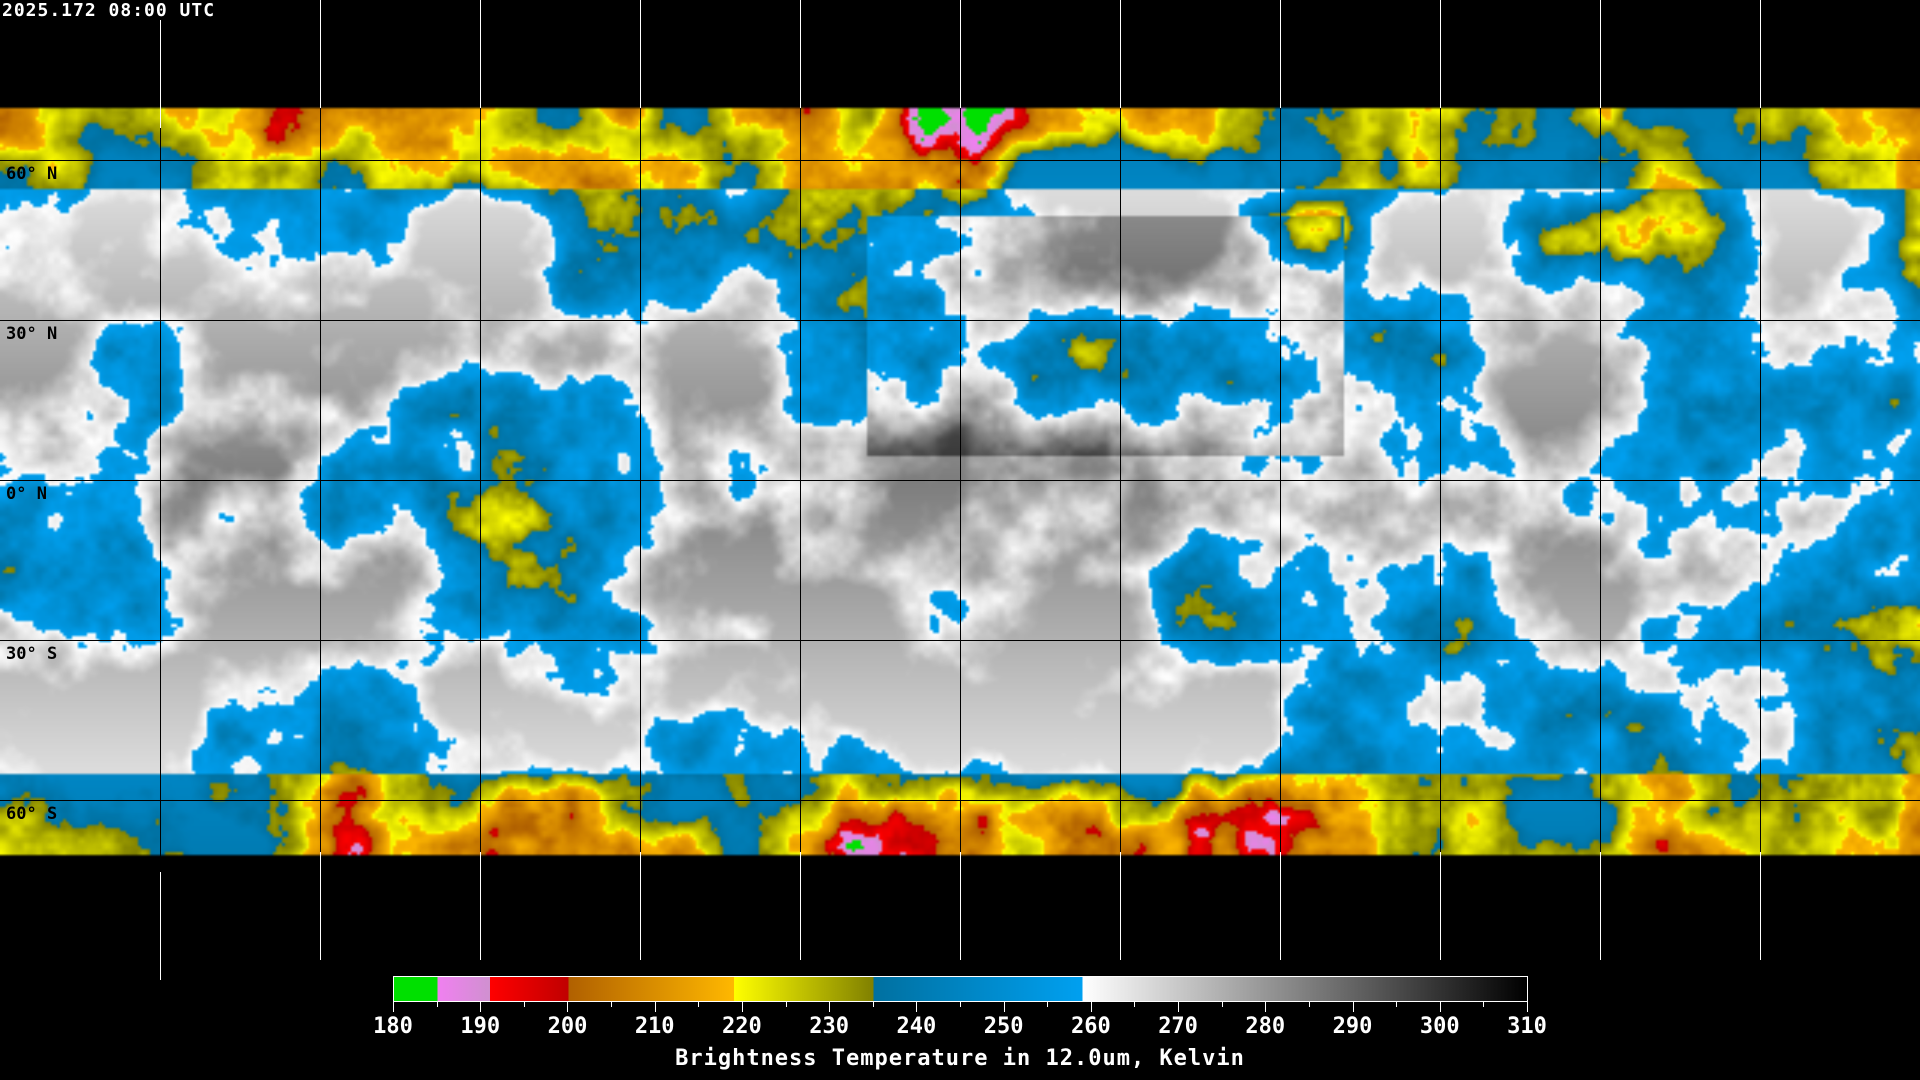 This screenshot has height=1080, width=1920. I want to click on colorbar-tick-label: 190, so click(480, 1026).